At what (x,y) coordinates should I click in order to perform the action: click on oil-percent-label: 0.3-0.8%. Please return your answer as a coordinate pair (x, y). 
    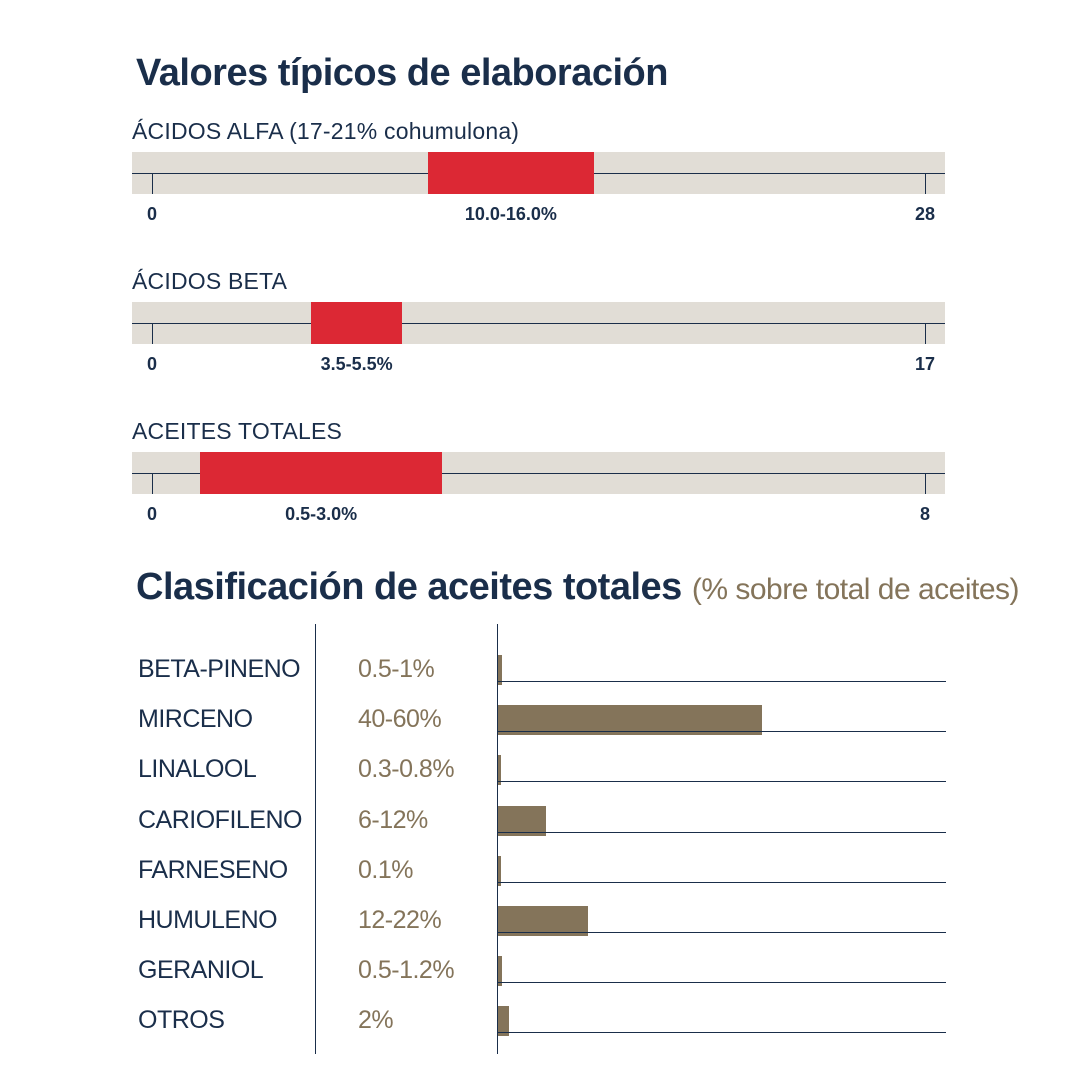
    Looking at the image, I should click on (406, 769).